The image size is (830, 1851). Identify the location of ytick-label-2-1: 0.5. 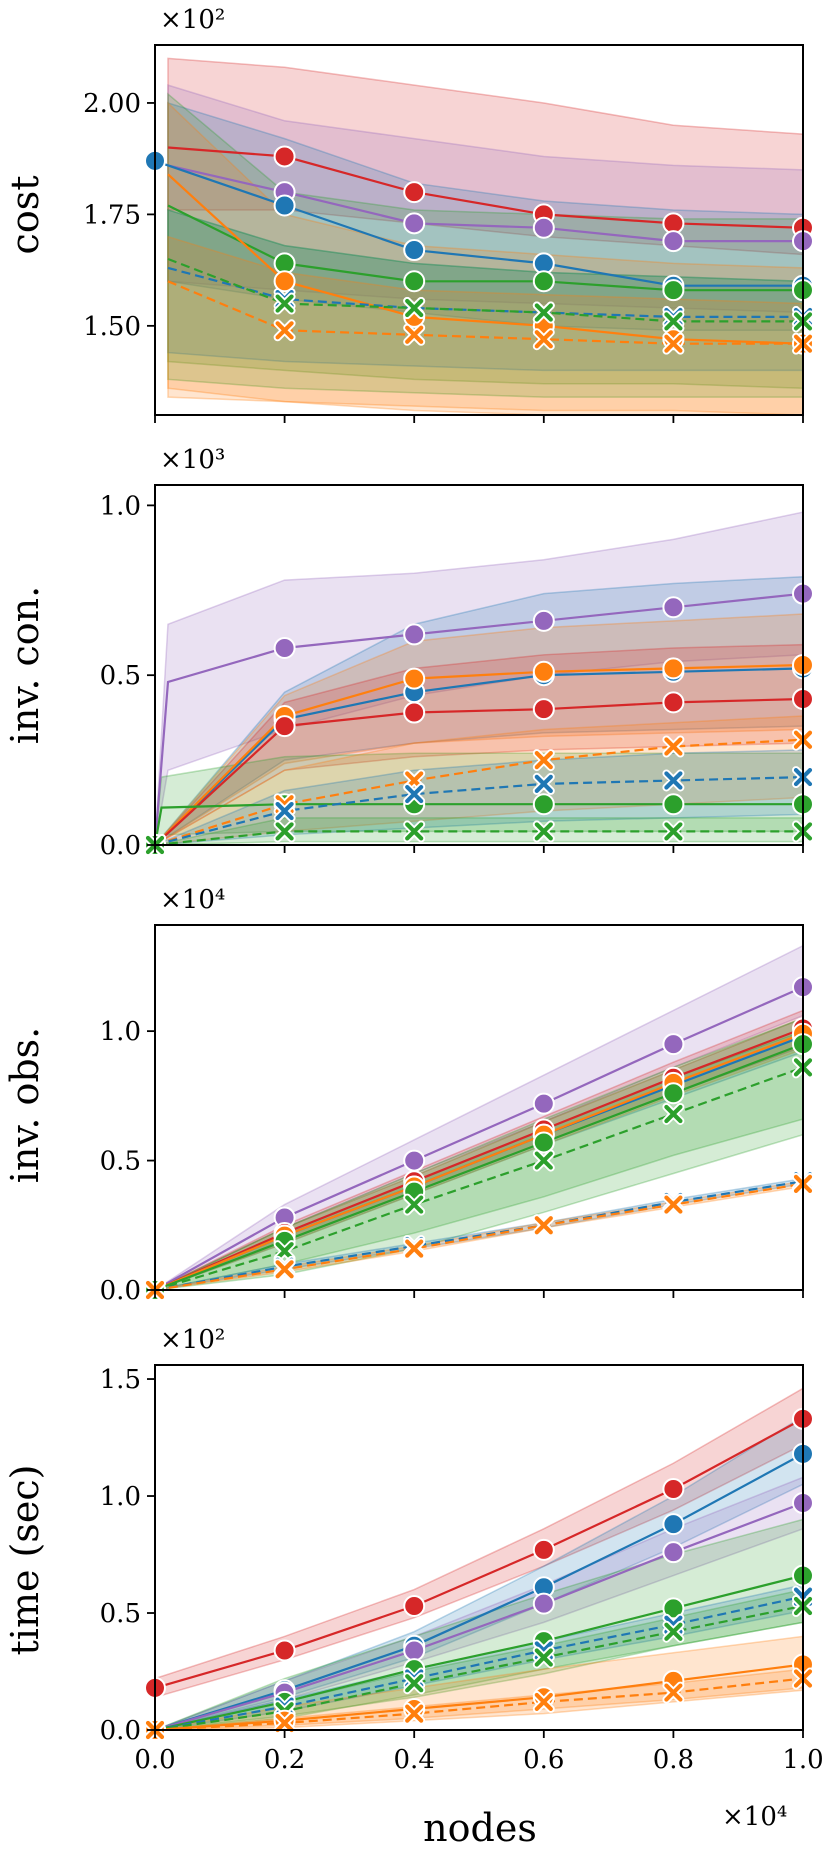
(120, 1162).